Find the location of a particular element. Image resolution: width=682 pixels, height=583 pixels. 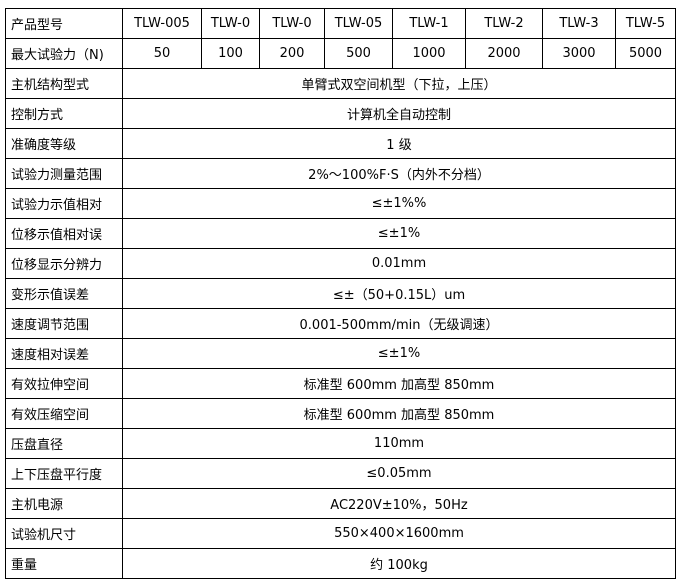

model-cell: TLW-2 is located at coordinates (504, 23).